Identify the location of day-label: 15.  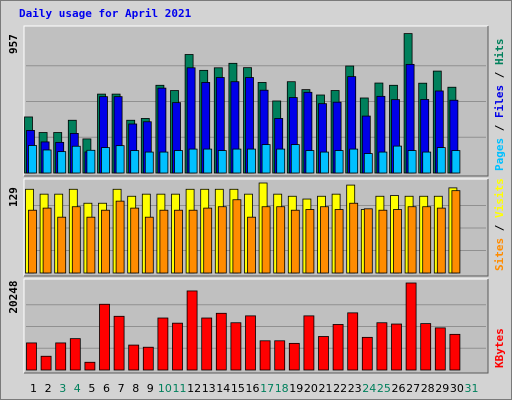
(238, 388).